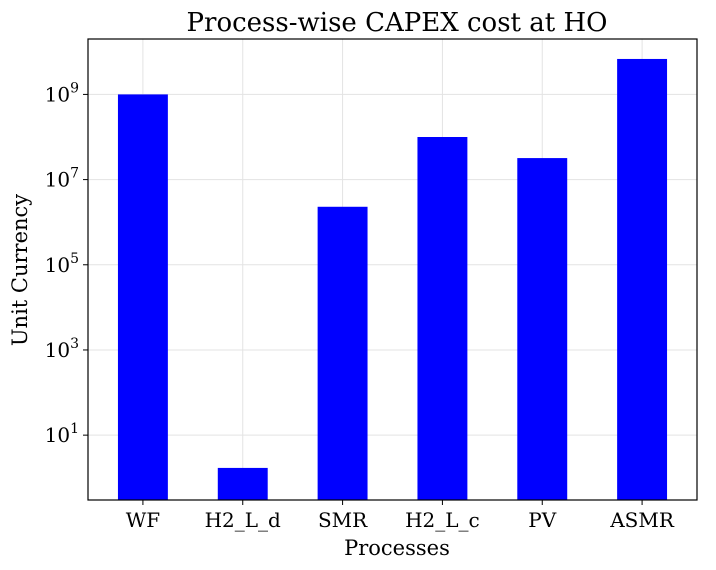 The width and height of the screenshot is (716, 570). What do you see at coordinates (397, 23) in the screenshot?
I see `chart-title: Process-wise CAPEX cost at HO` at bounding box center [397, 23].